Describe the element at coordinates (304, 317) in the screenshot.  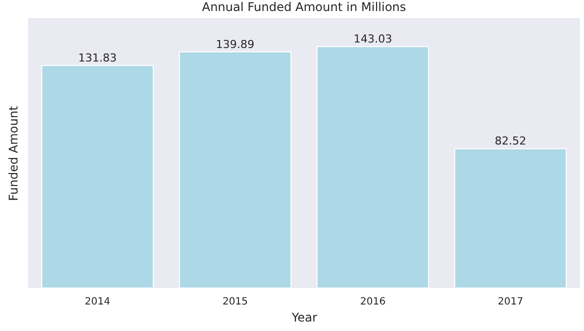
I see `x-axis-title: Year` at that location.